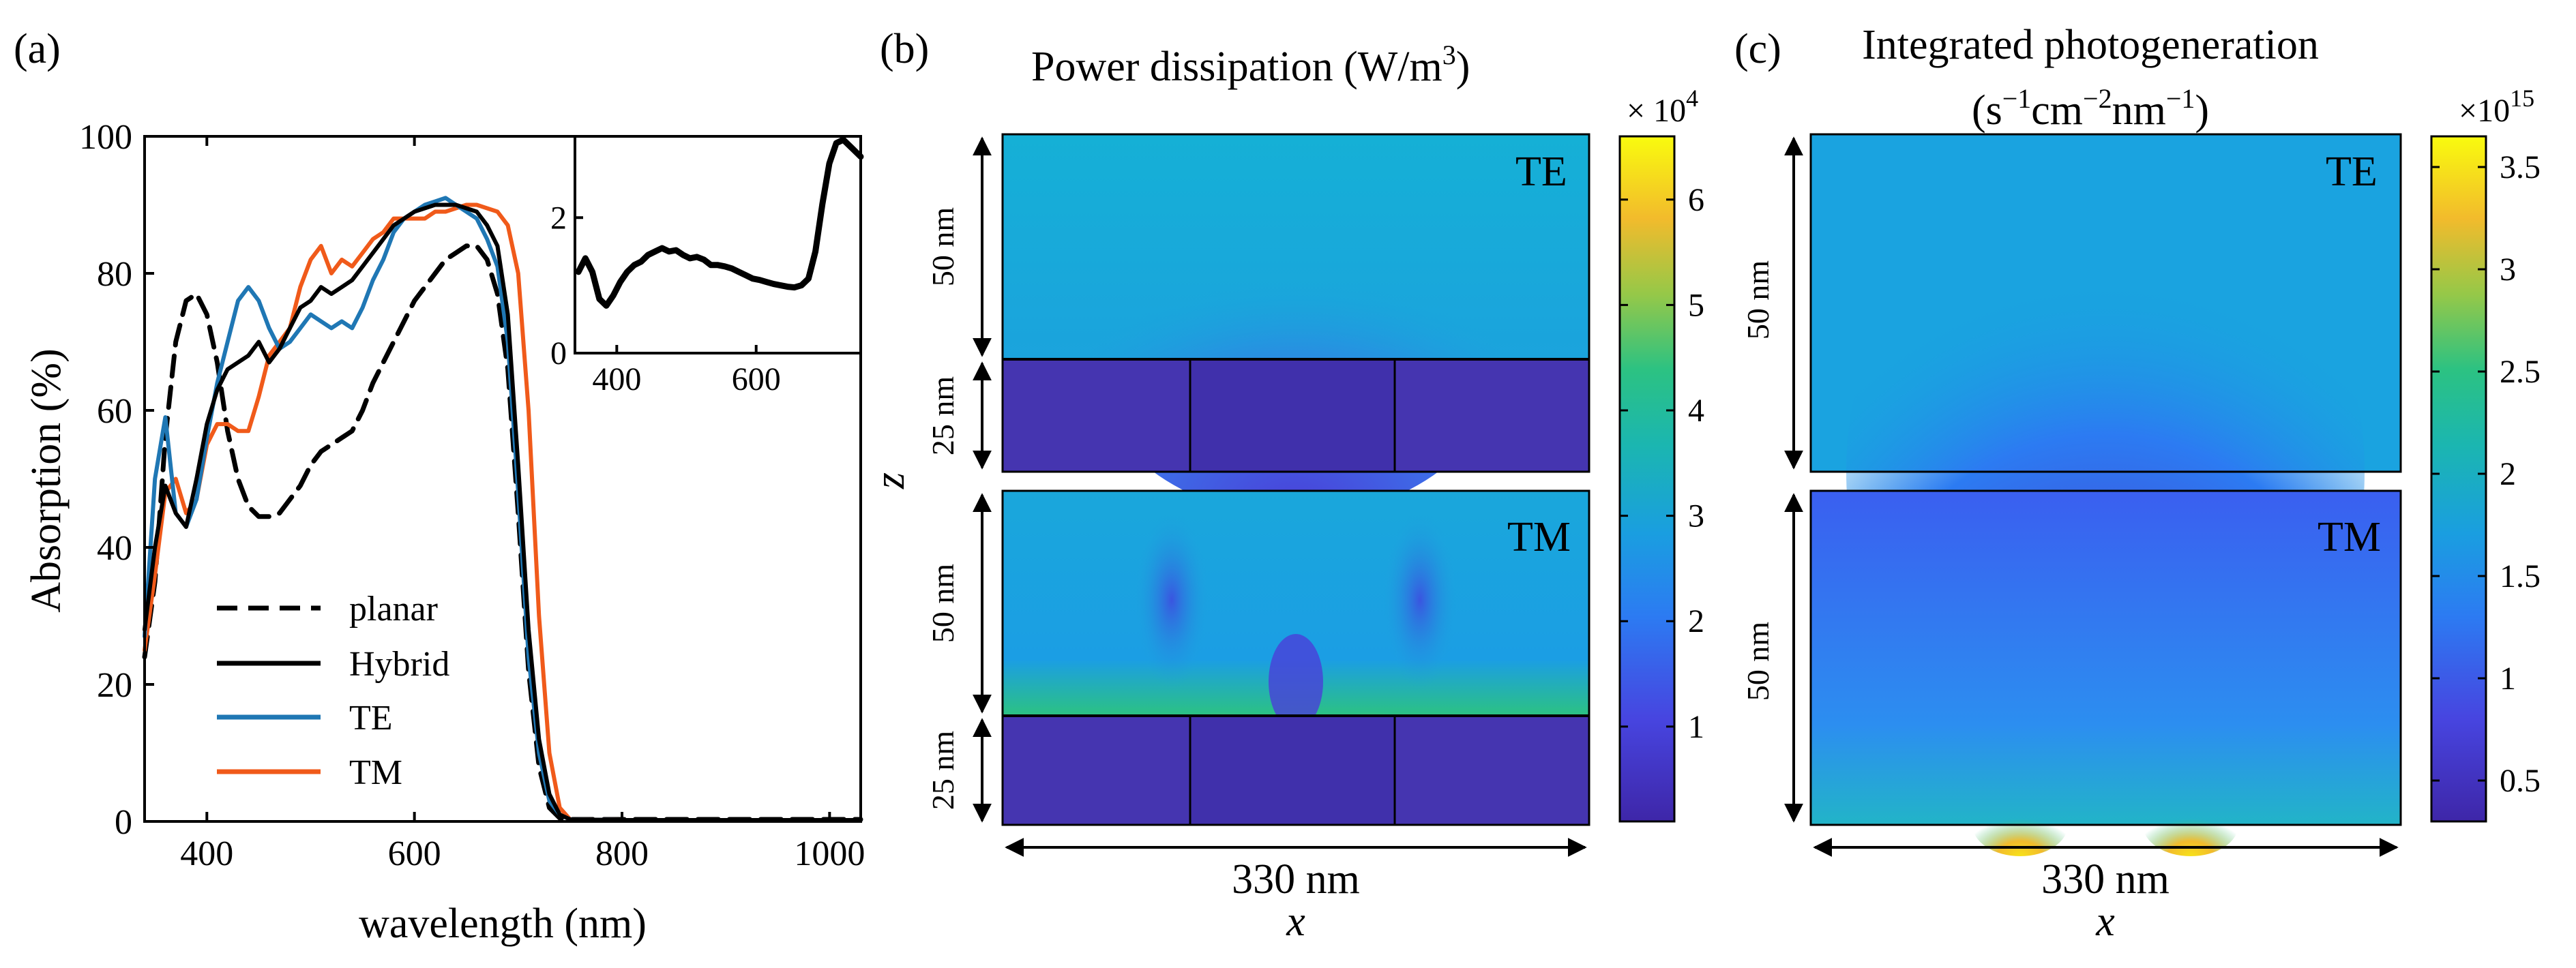  I want to click on width-label-b: 330 nm, so click(1296, 880).